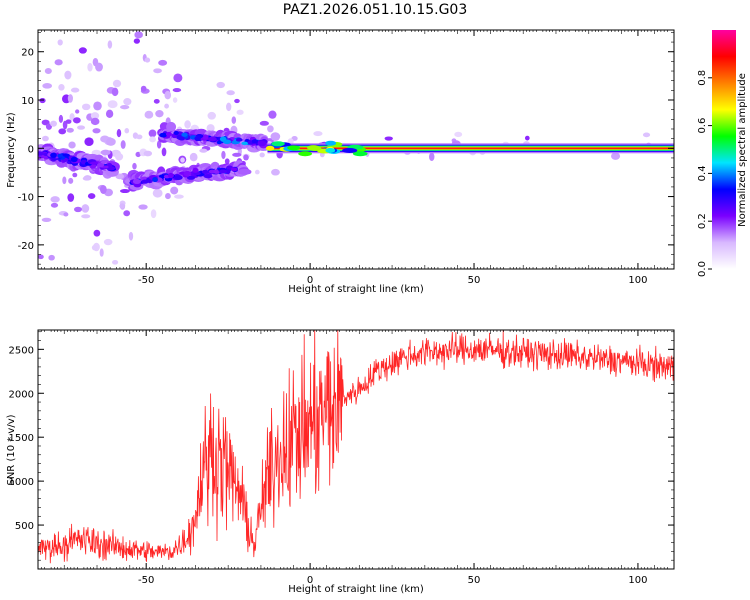  I want to click on figure-title: PAZ1.2026.051.10.15.G03, so click(375, 10).